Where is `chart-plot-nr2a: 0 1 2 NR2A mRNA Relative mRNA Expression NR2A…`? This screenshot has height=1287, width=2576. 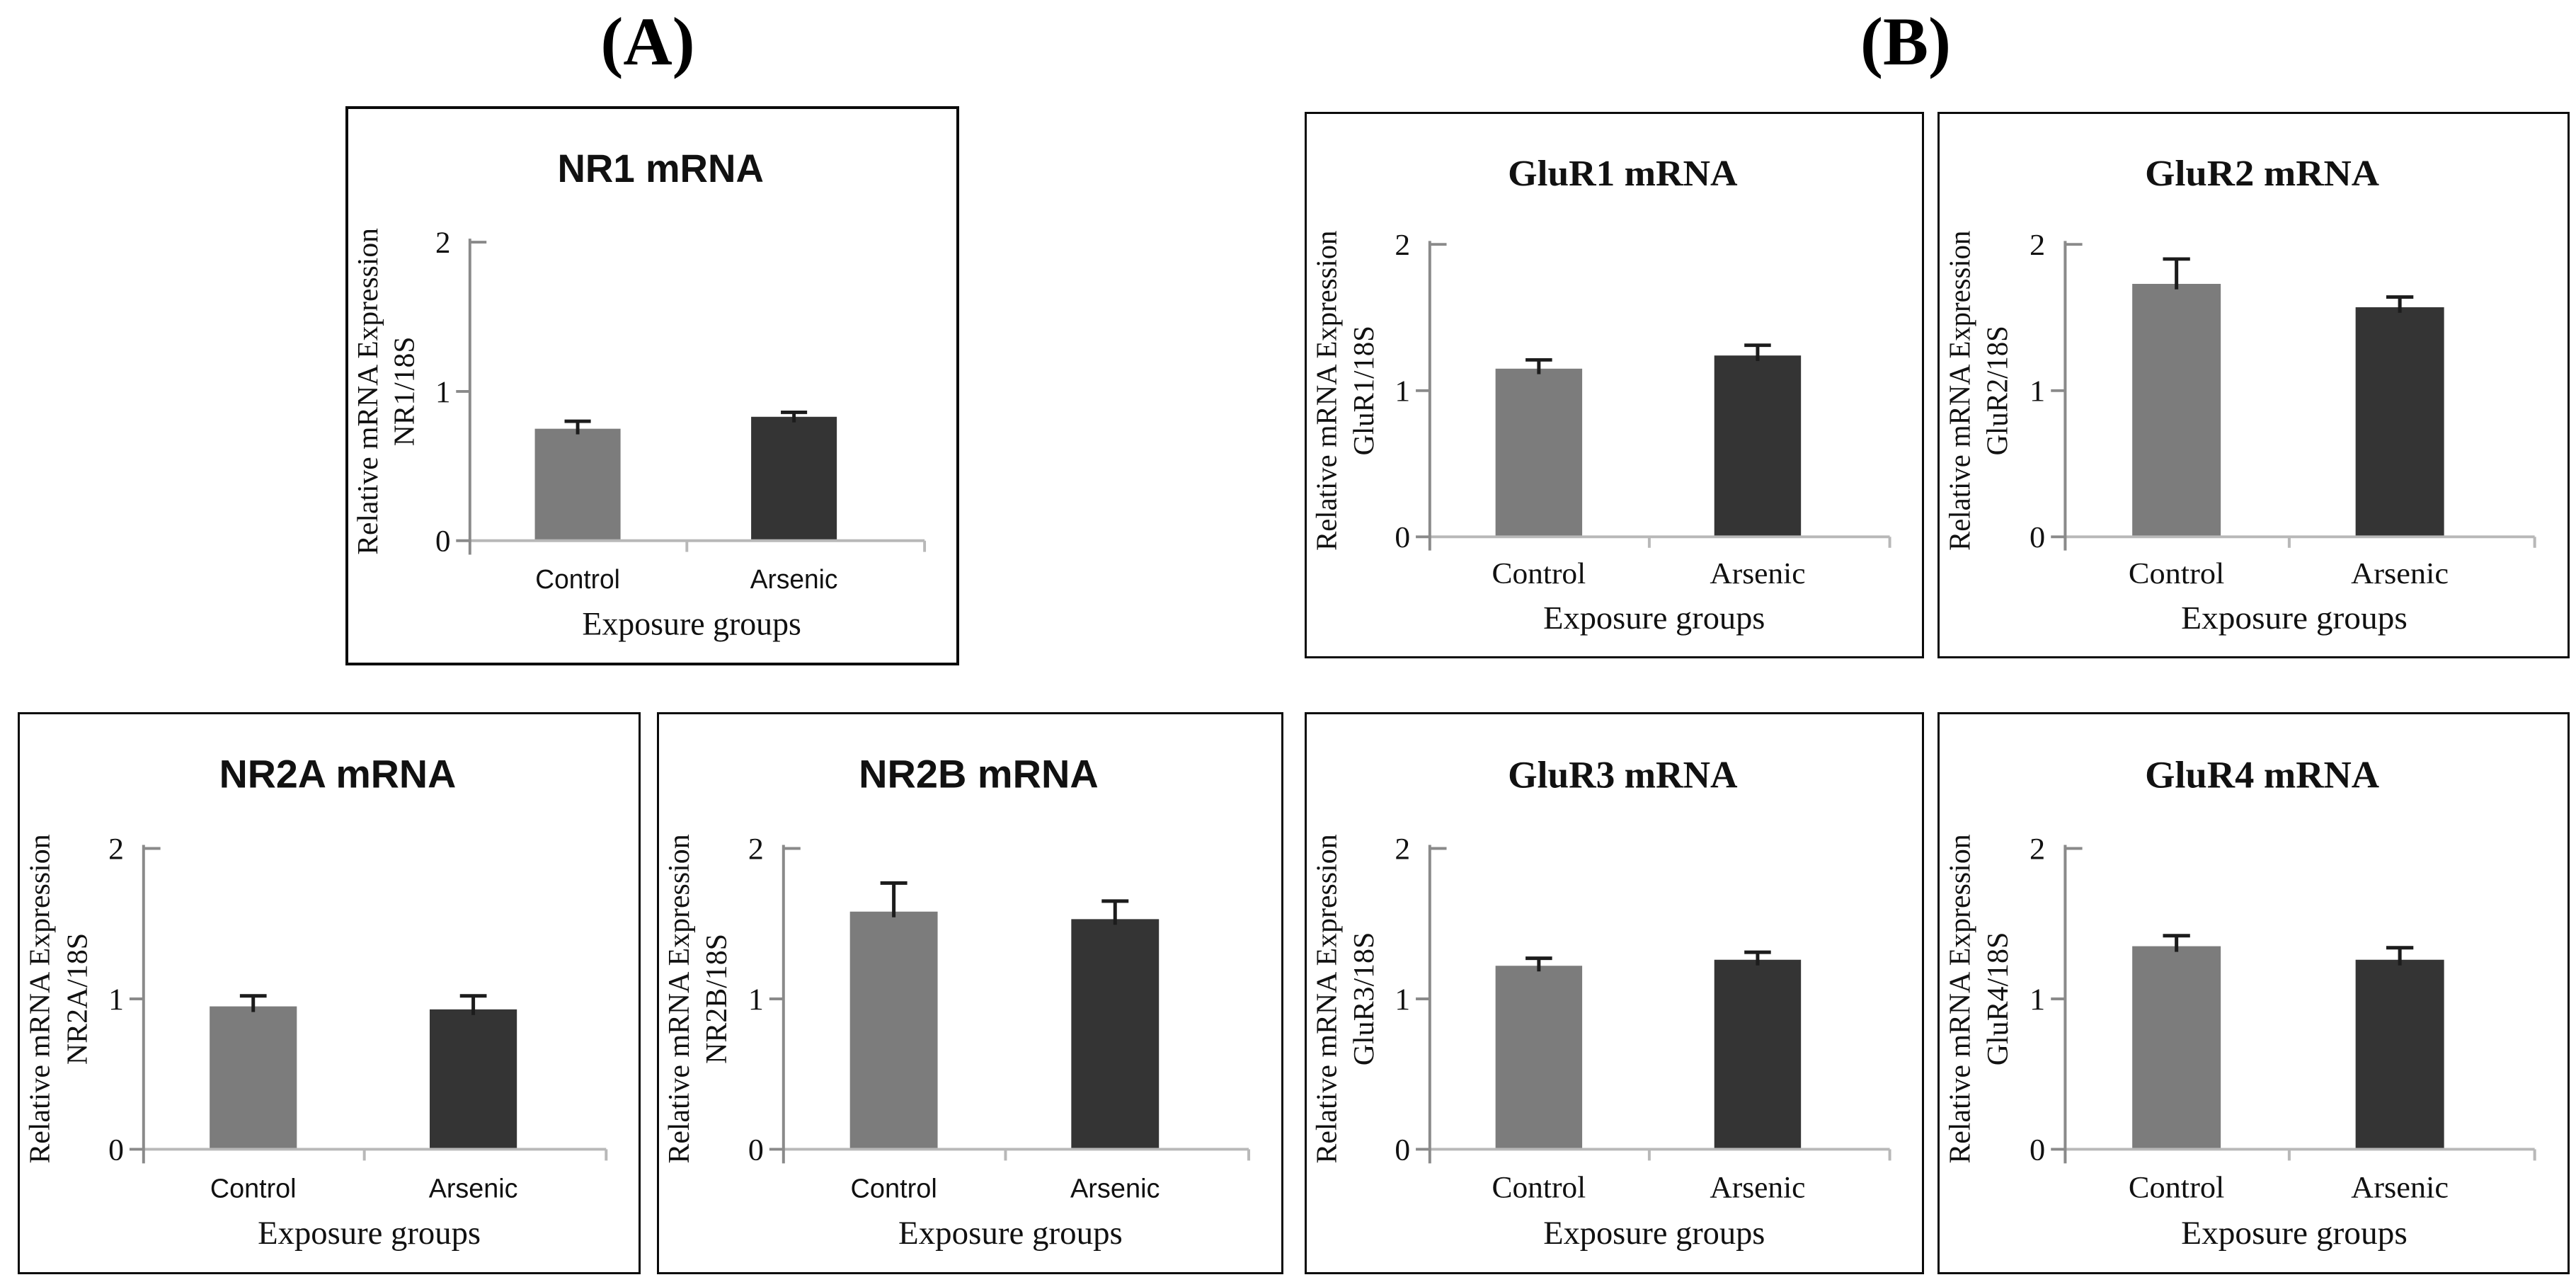 chart-plot-nr2a: 0 1 2 NR2A mRNA Relative mRNA Expression NR2A… is located at coordinates (316, 1002).